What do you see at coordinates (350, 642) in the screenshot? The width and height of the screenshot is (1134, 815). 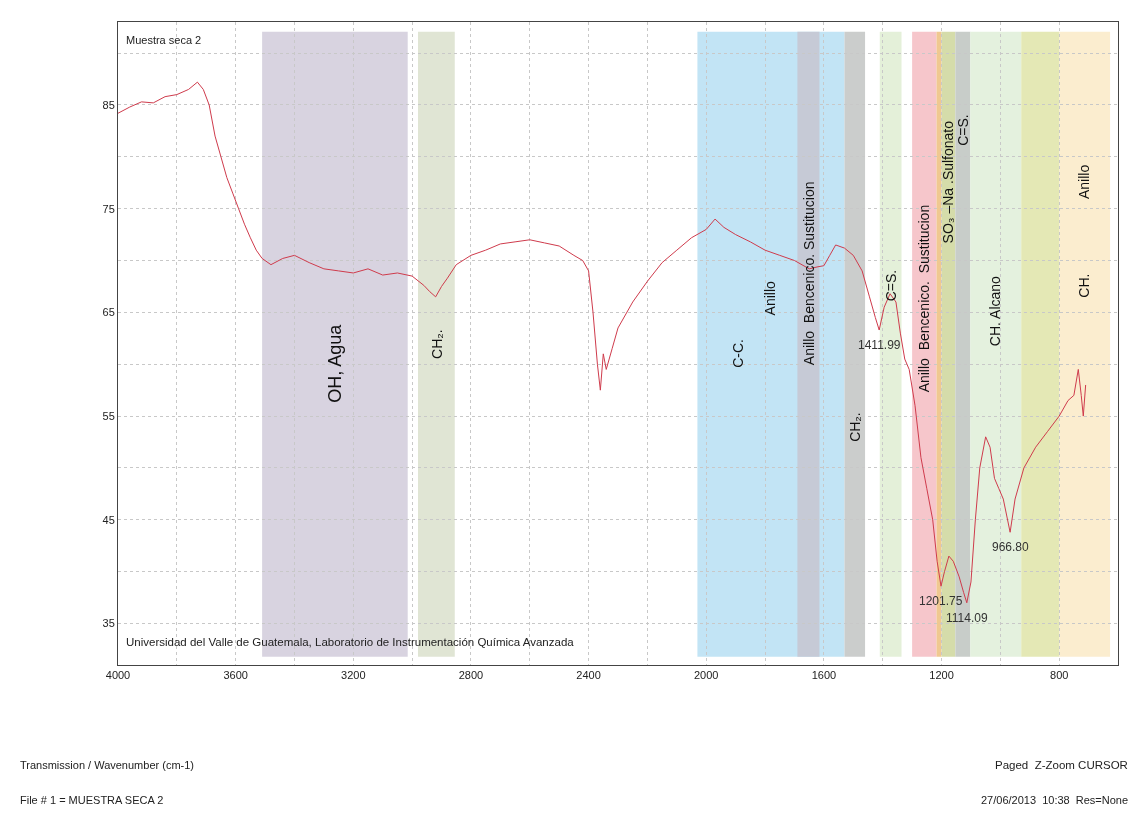 I see `annotation: Universidad del Valle de Guatemala, Laboratorio de Instrumentación Química Avanzada` at bounding box center [350, 642].